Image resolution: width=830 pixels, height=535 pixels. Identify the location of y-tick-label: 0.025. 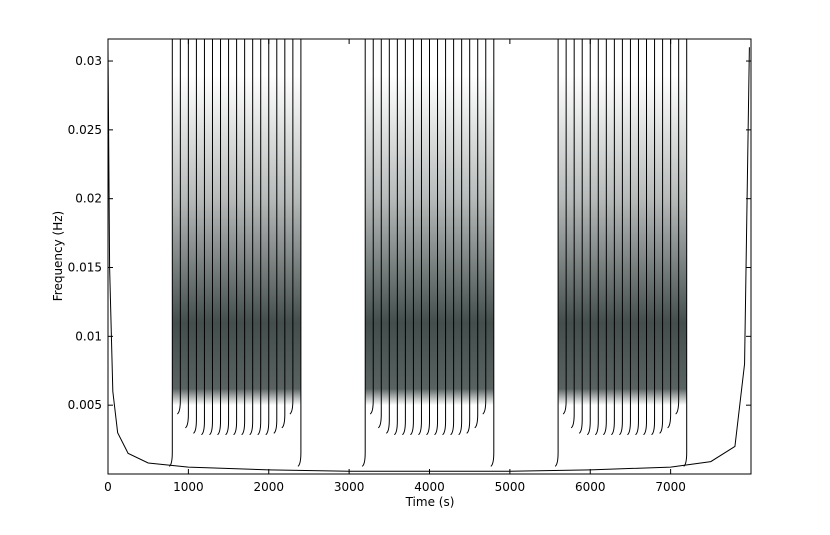
(85, 130).